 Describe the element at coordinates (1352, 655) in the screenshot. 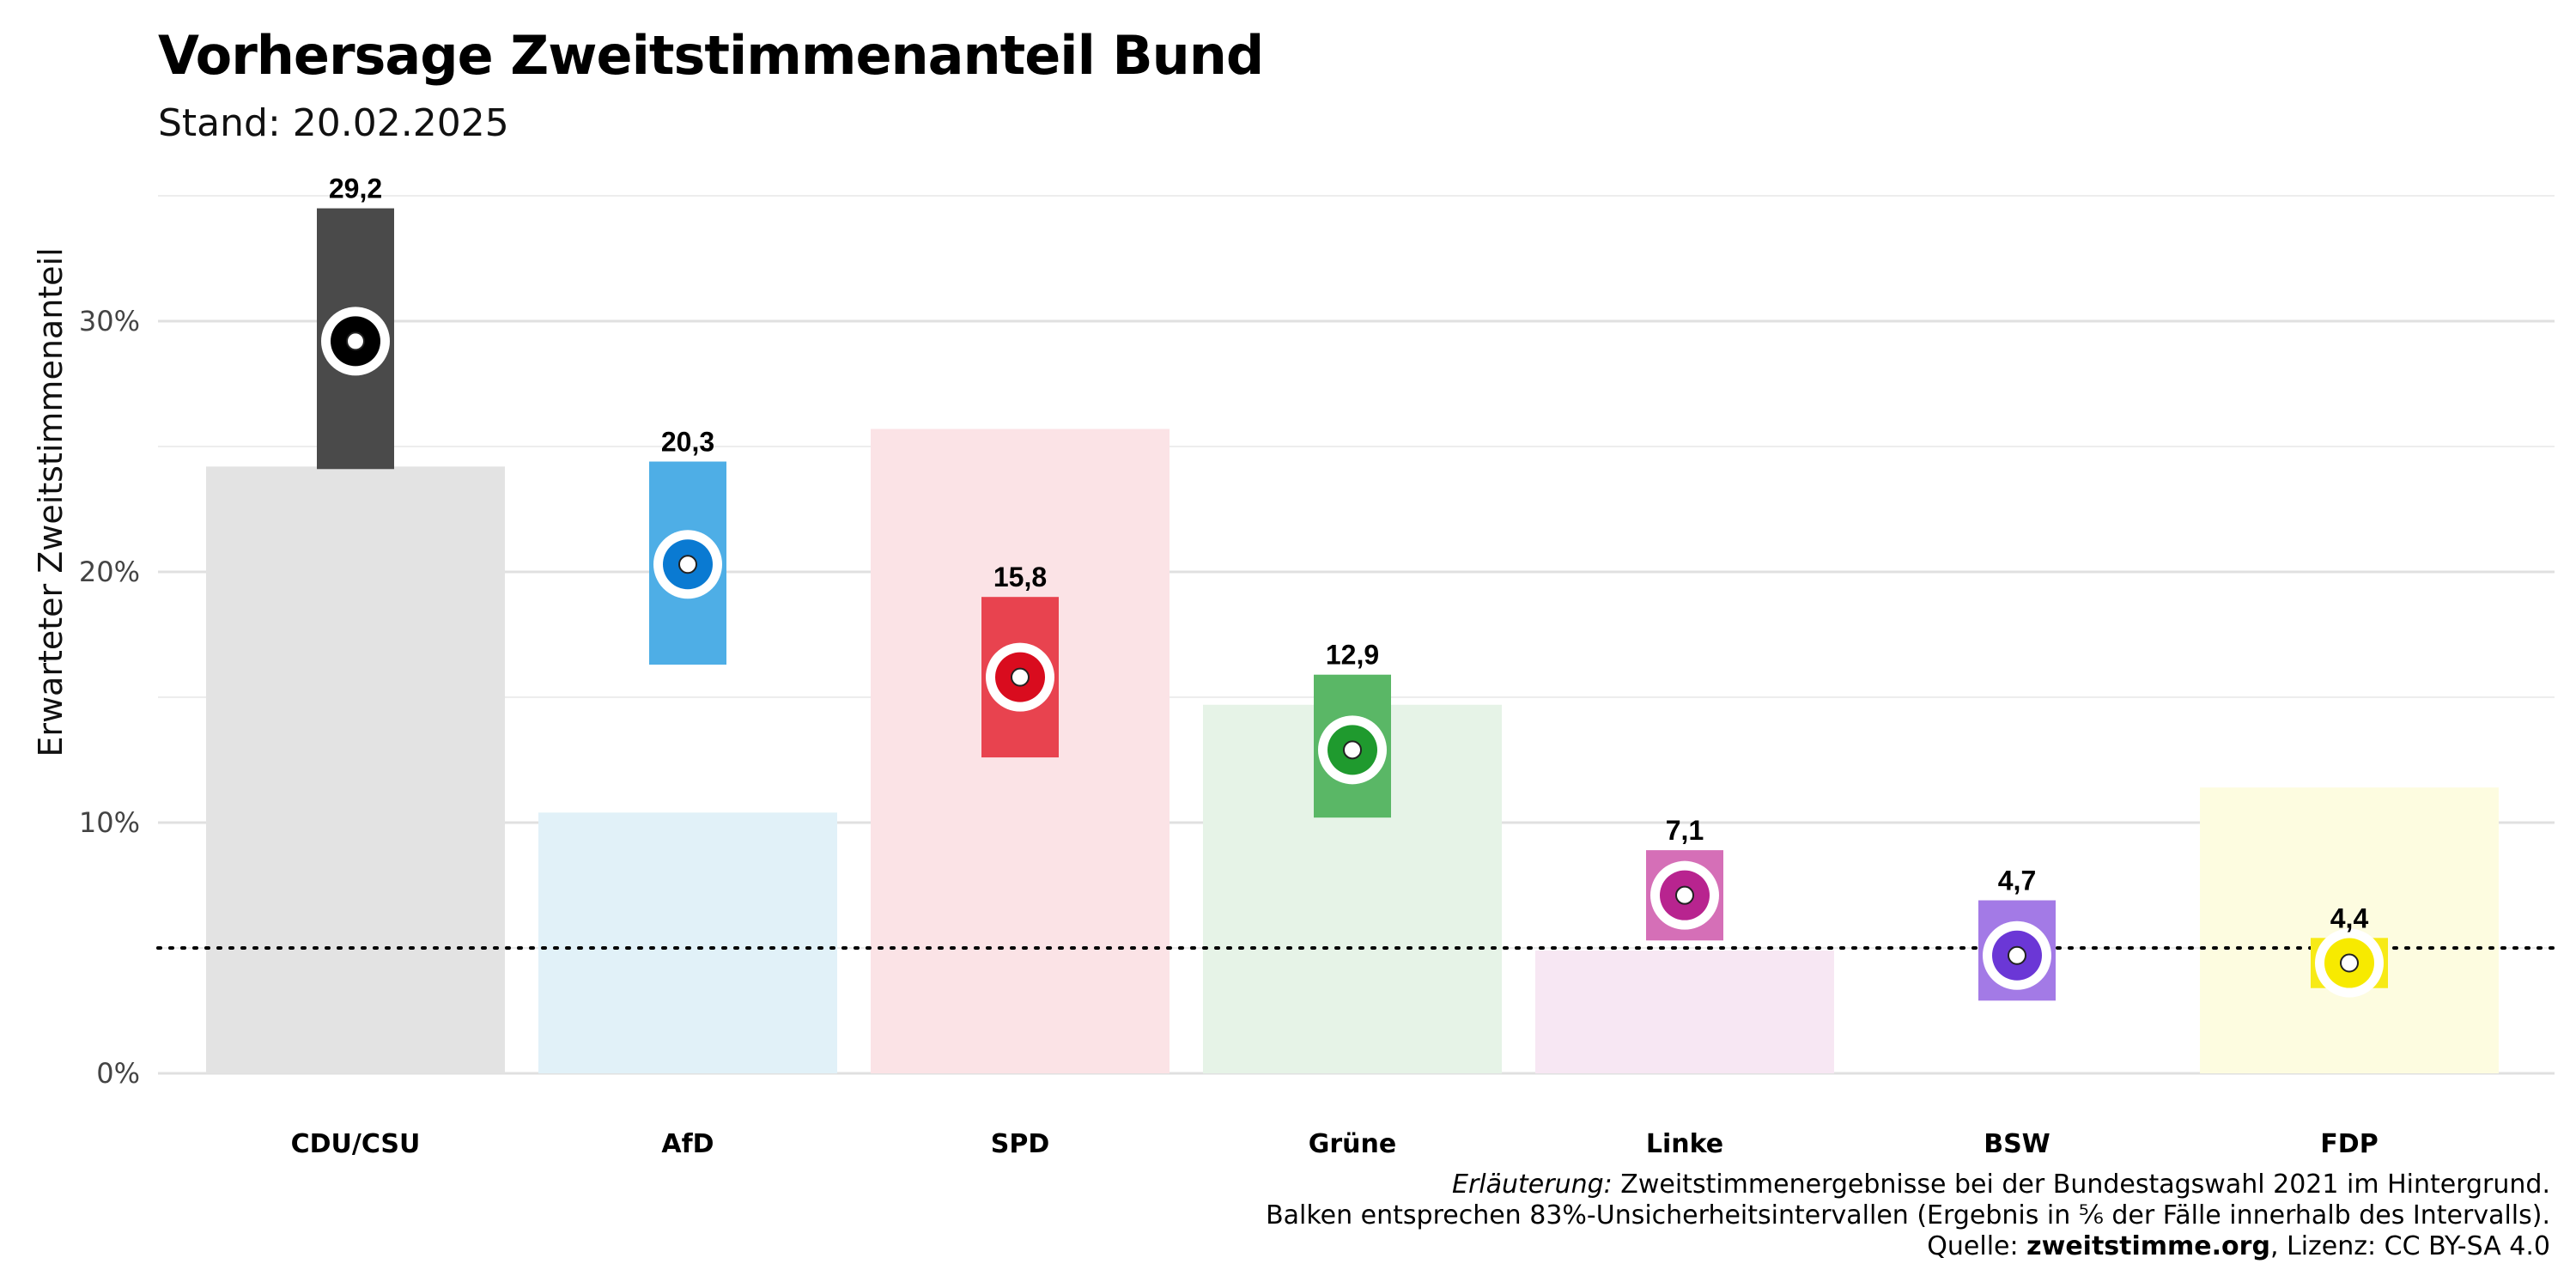

I see `value-label-grüne: 12,9` at that location.